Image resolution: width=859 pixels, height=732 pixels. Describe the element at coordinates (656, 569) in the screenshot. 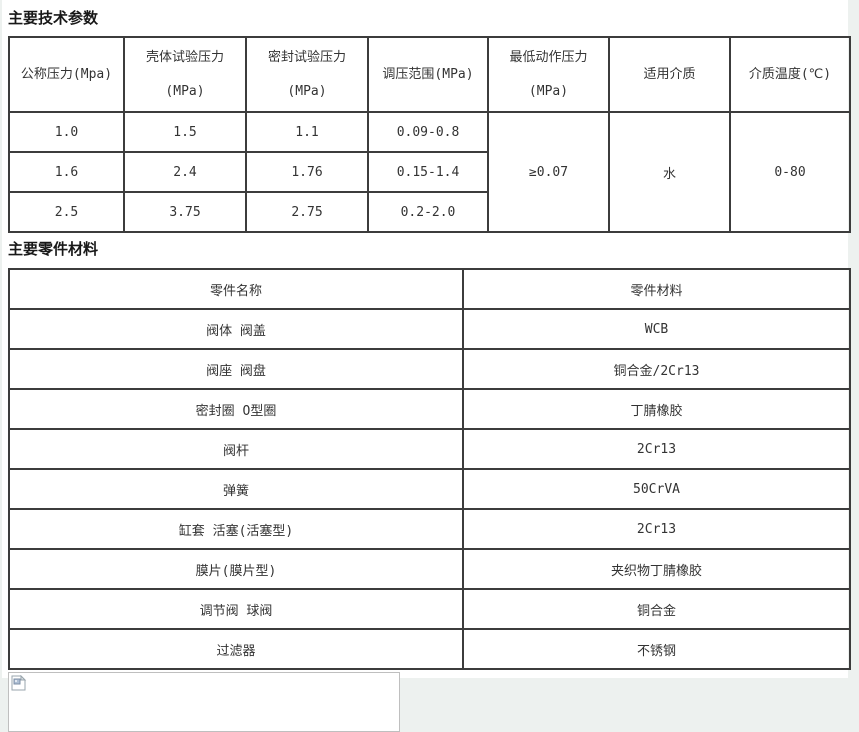

I see `cell-part-material: 夹织物丁腈橡胶` at that location.